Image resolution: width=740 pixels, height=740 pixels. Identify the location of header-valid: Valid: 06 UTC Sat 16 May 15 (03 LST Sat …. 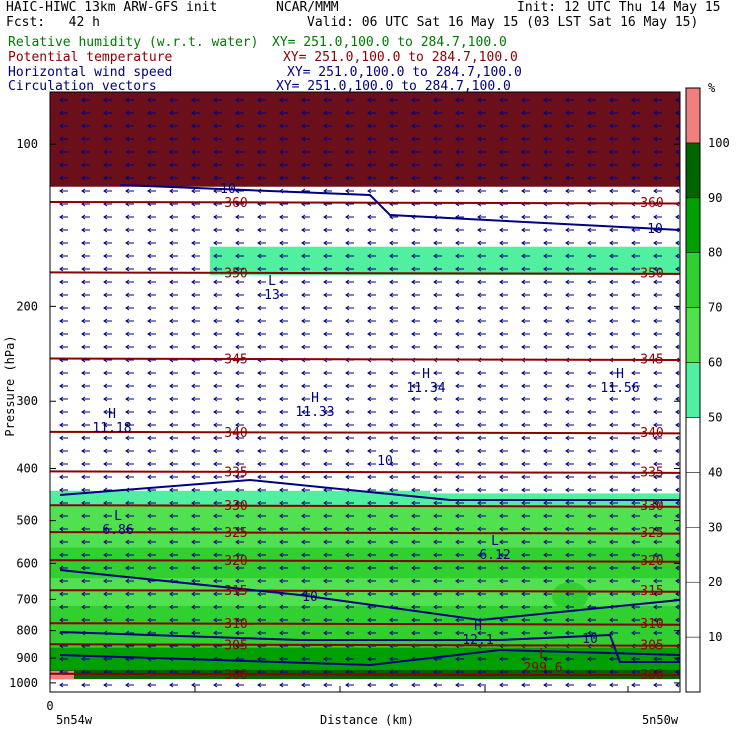
(503, 22).